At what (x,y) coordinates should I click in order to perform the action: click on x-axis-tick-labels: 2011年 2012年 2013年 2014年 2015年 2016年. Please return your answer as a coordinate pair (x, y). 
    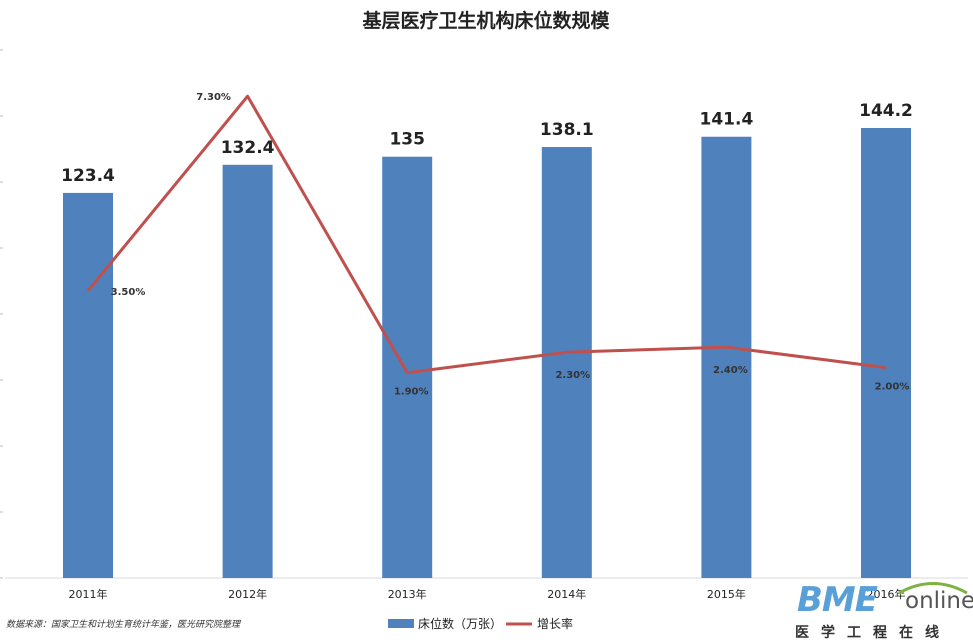
    Looking at the image, I should click on (487, 594).